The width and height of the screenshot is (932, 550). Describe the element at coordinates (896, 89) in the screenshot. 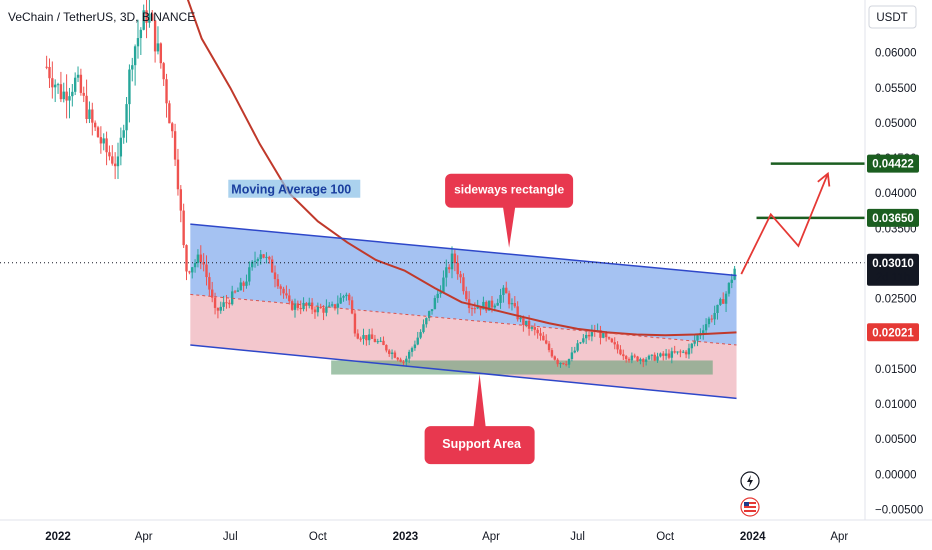

I see `y-tick-label: 0.05500` at that location.